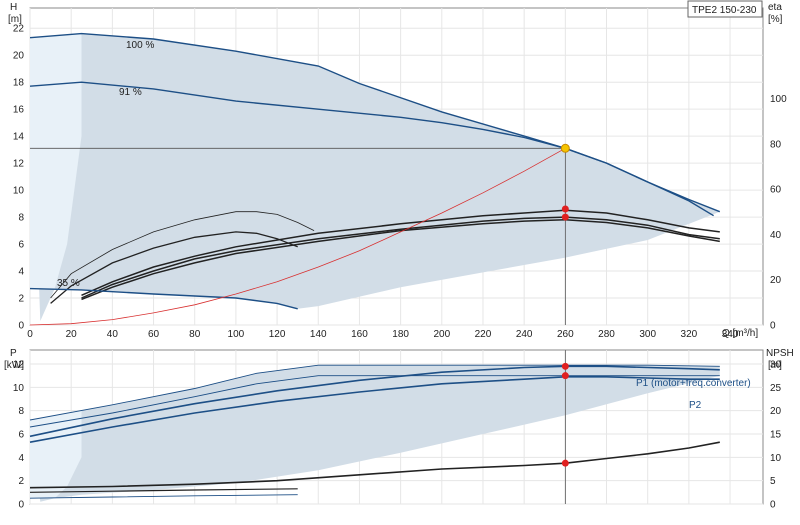 The height and width of the screenshot is (525, 800). What do you see at coordinates (56, 454) in the screenshot?
I see `bottom-area-left-band` at bounding box center [56, 454].